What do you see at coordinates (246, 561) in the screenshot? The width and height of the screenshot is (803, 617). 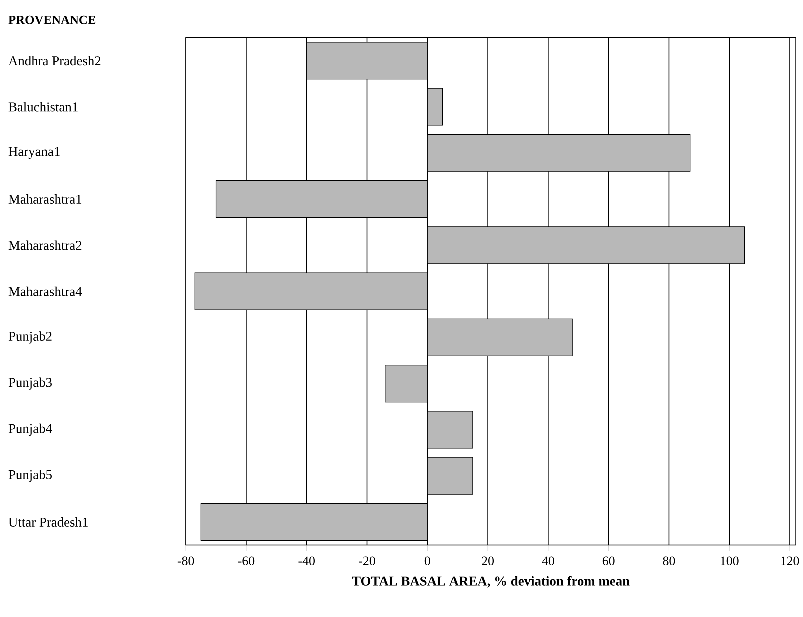 I see `x-tick-label: -60` at bounding box center [246, 561].